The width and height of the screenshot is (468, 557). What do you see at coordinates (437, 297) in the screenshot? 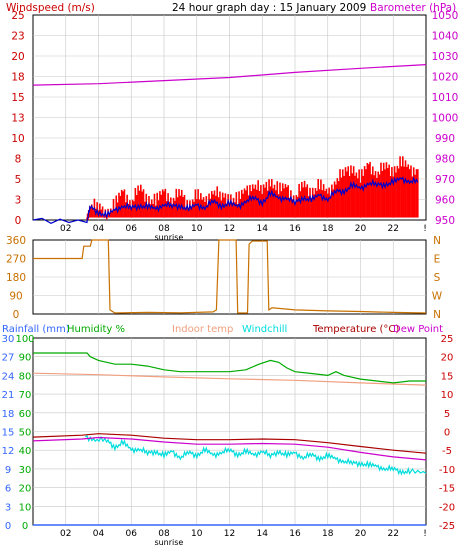
I see `tick-label: W` at bounding box center [437, 297].